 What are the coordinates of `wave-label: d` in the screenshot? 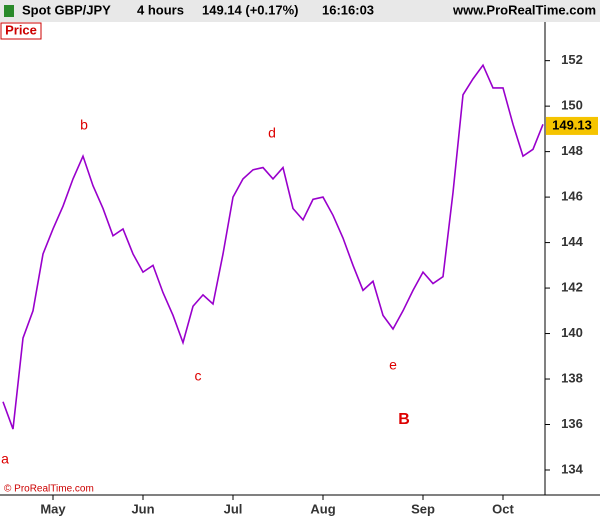 It's located at (272, 133).